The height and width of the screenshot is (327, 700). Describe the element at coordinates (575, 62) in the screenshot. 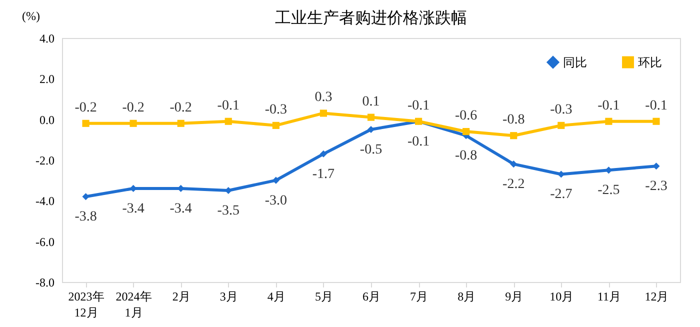

I see `legend-label: 同比` at that location.